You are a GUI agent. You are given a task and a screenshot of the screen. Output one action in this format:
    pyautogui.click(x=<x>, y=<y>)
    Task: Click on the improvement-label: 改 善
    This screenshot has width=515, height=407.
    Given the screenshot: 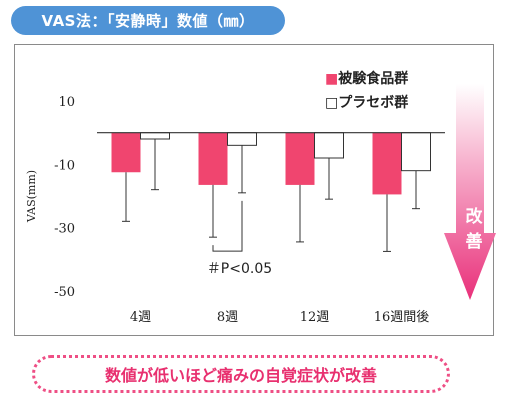 What is the action you would take?
    pyautogui.click(x=474, y=230)
    